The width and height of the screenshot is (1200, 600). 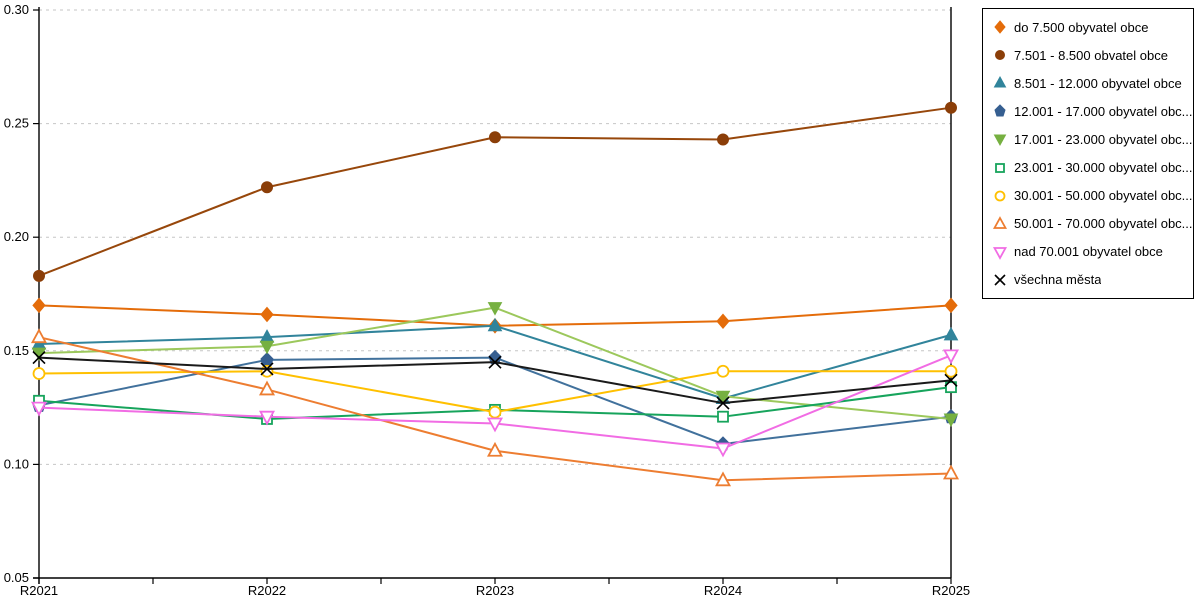 I want to click on x-tick-label: R2023, so click(x=495, y=590).